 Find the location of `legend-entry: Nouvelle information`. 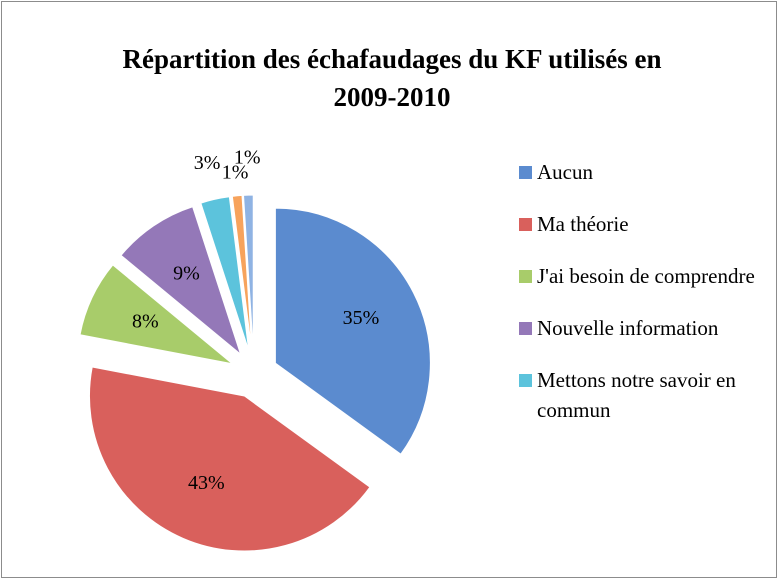

legend-entry: Nouvelle information is located at coordinates (641, 328).